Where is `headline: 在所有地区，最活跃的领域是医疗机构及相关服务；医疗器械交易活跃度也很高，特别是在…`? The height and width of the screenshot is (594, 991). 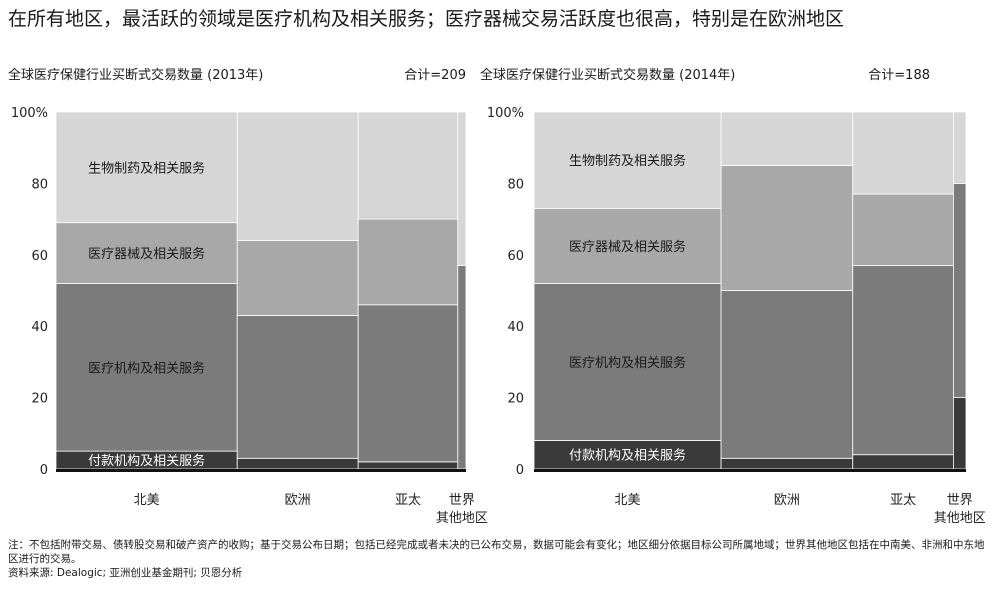
headline: 在所有地区，最活跃的领域是医疗机构及相关服务；医疗器械交易活跃度也很高，特别是在… is located at coordinates (426, 19).